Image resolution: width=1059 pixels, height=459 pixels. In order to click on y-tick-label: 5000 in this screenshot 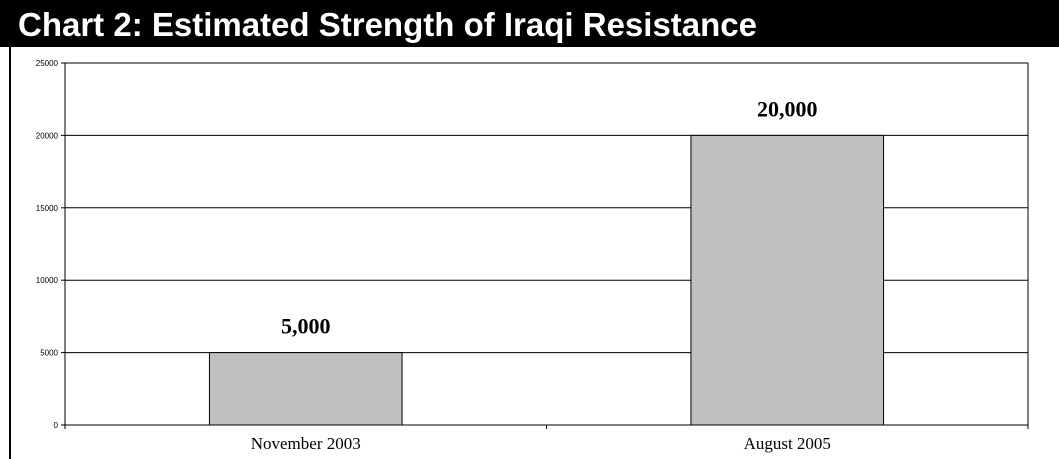, I will do `click(49, 353)`.